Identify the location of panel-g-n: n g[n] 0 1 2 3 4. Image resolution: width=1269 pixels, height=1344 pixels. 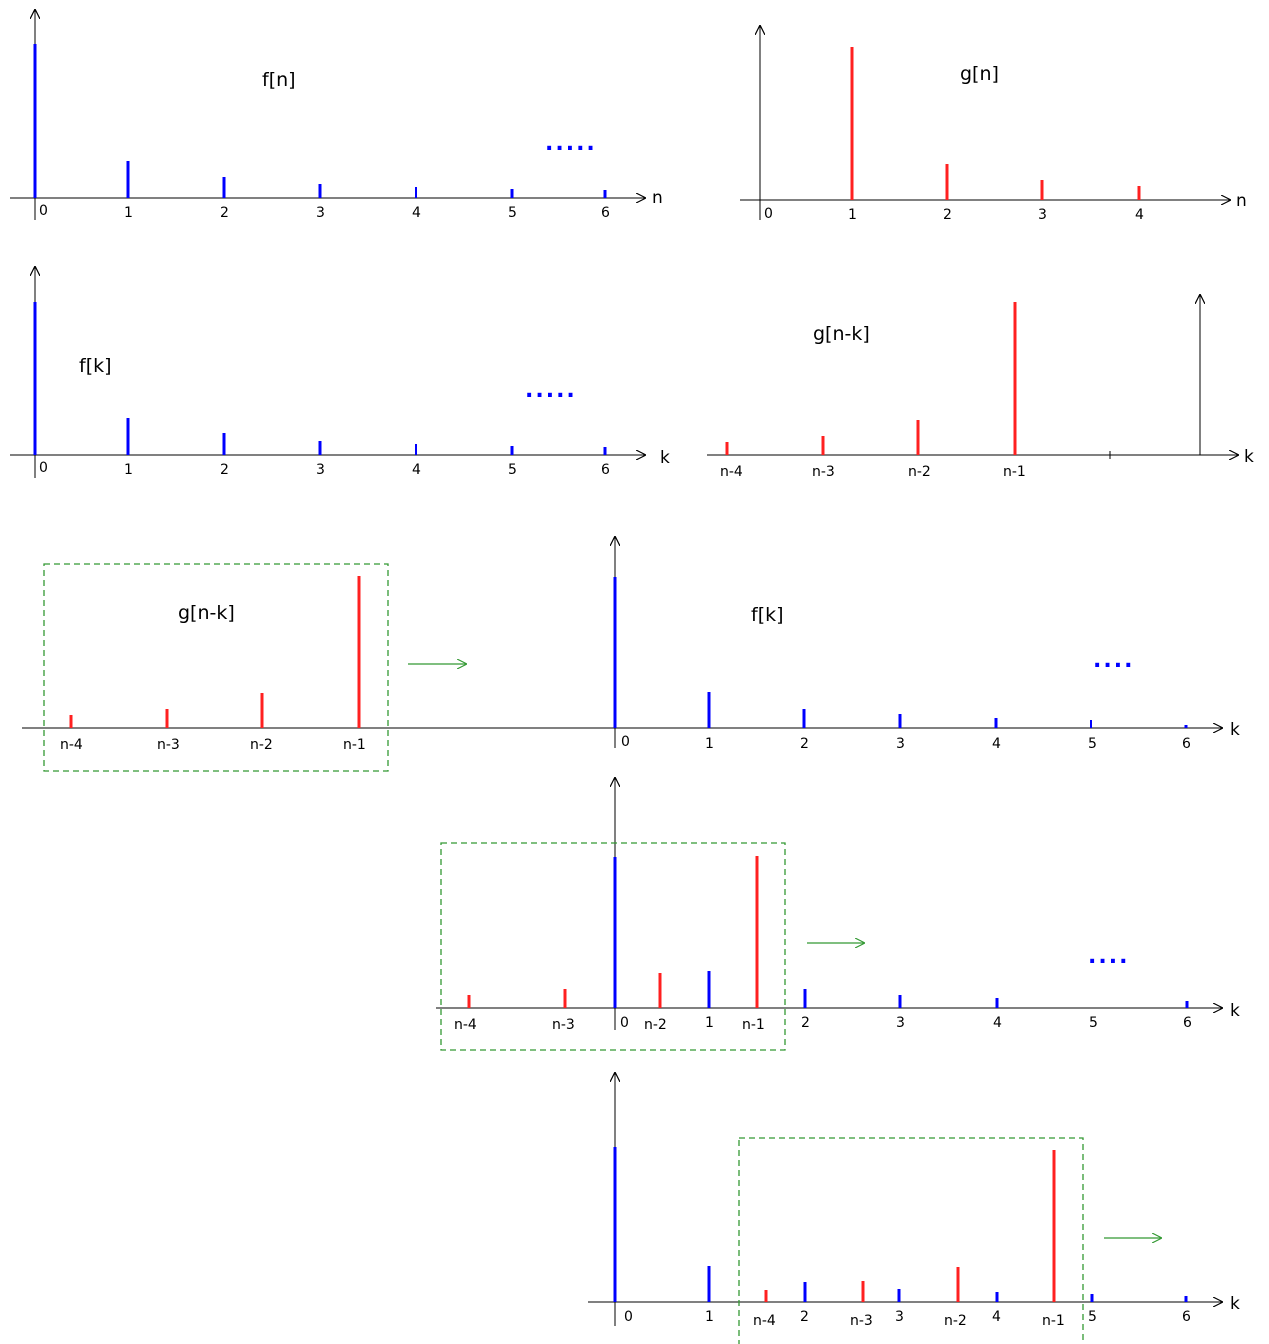
(993, 124).